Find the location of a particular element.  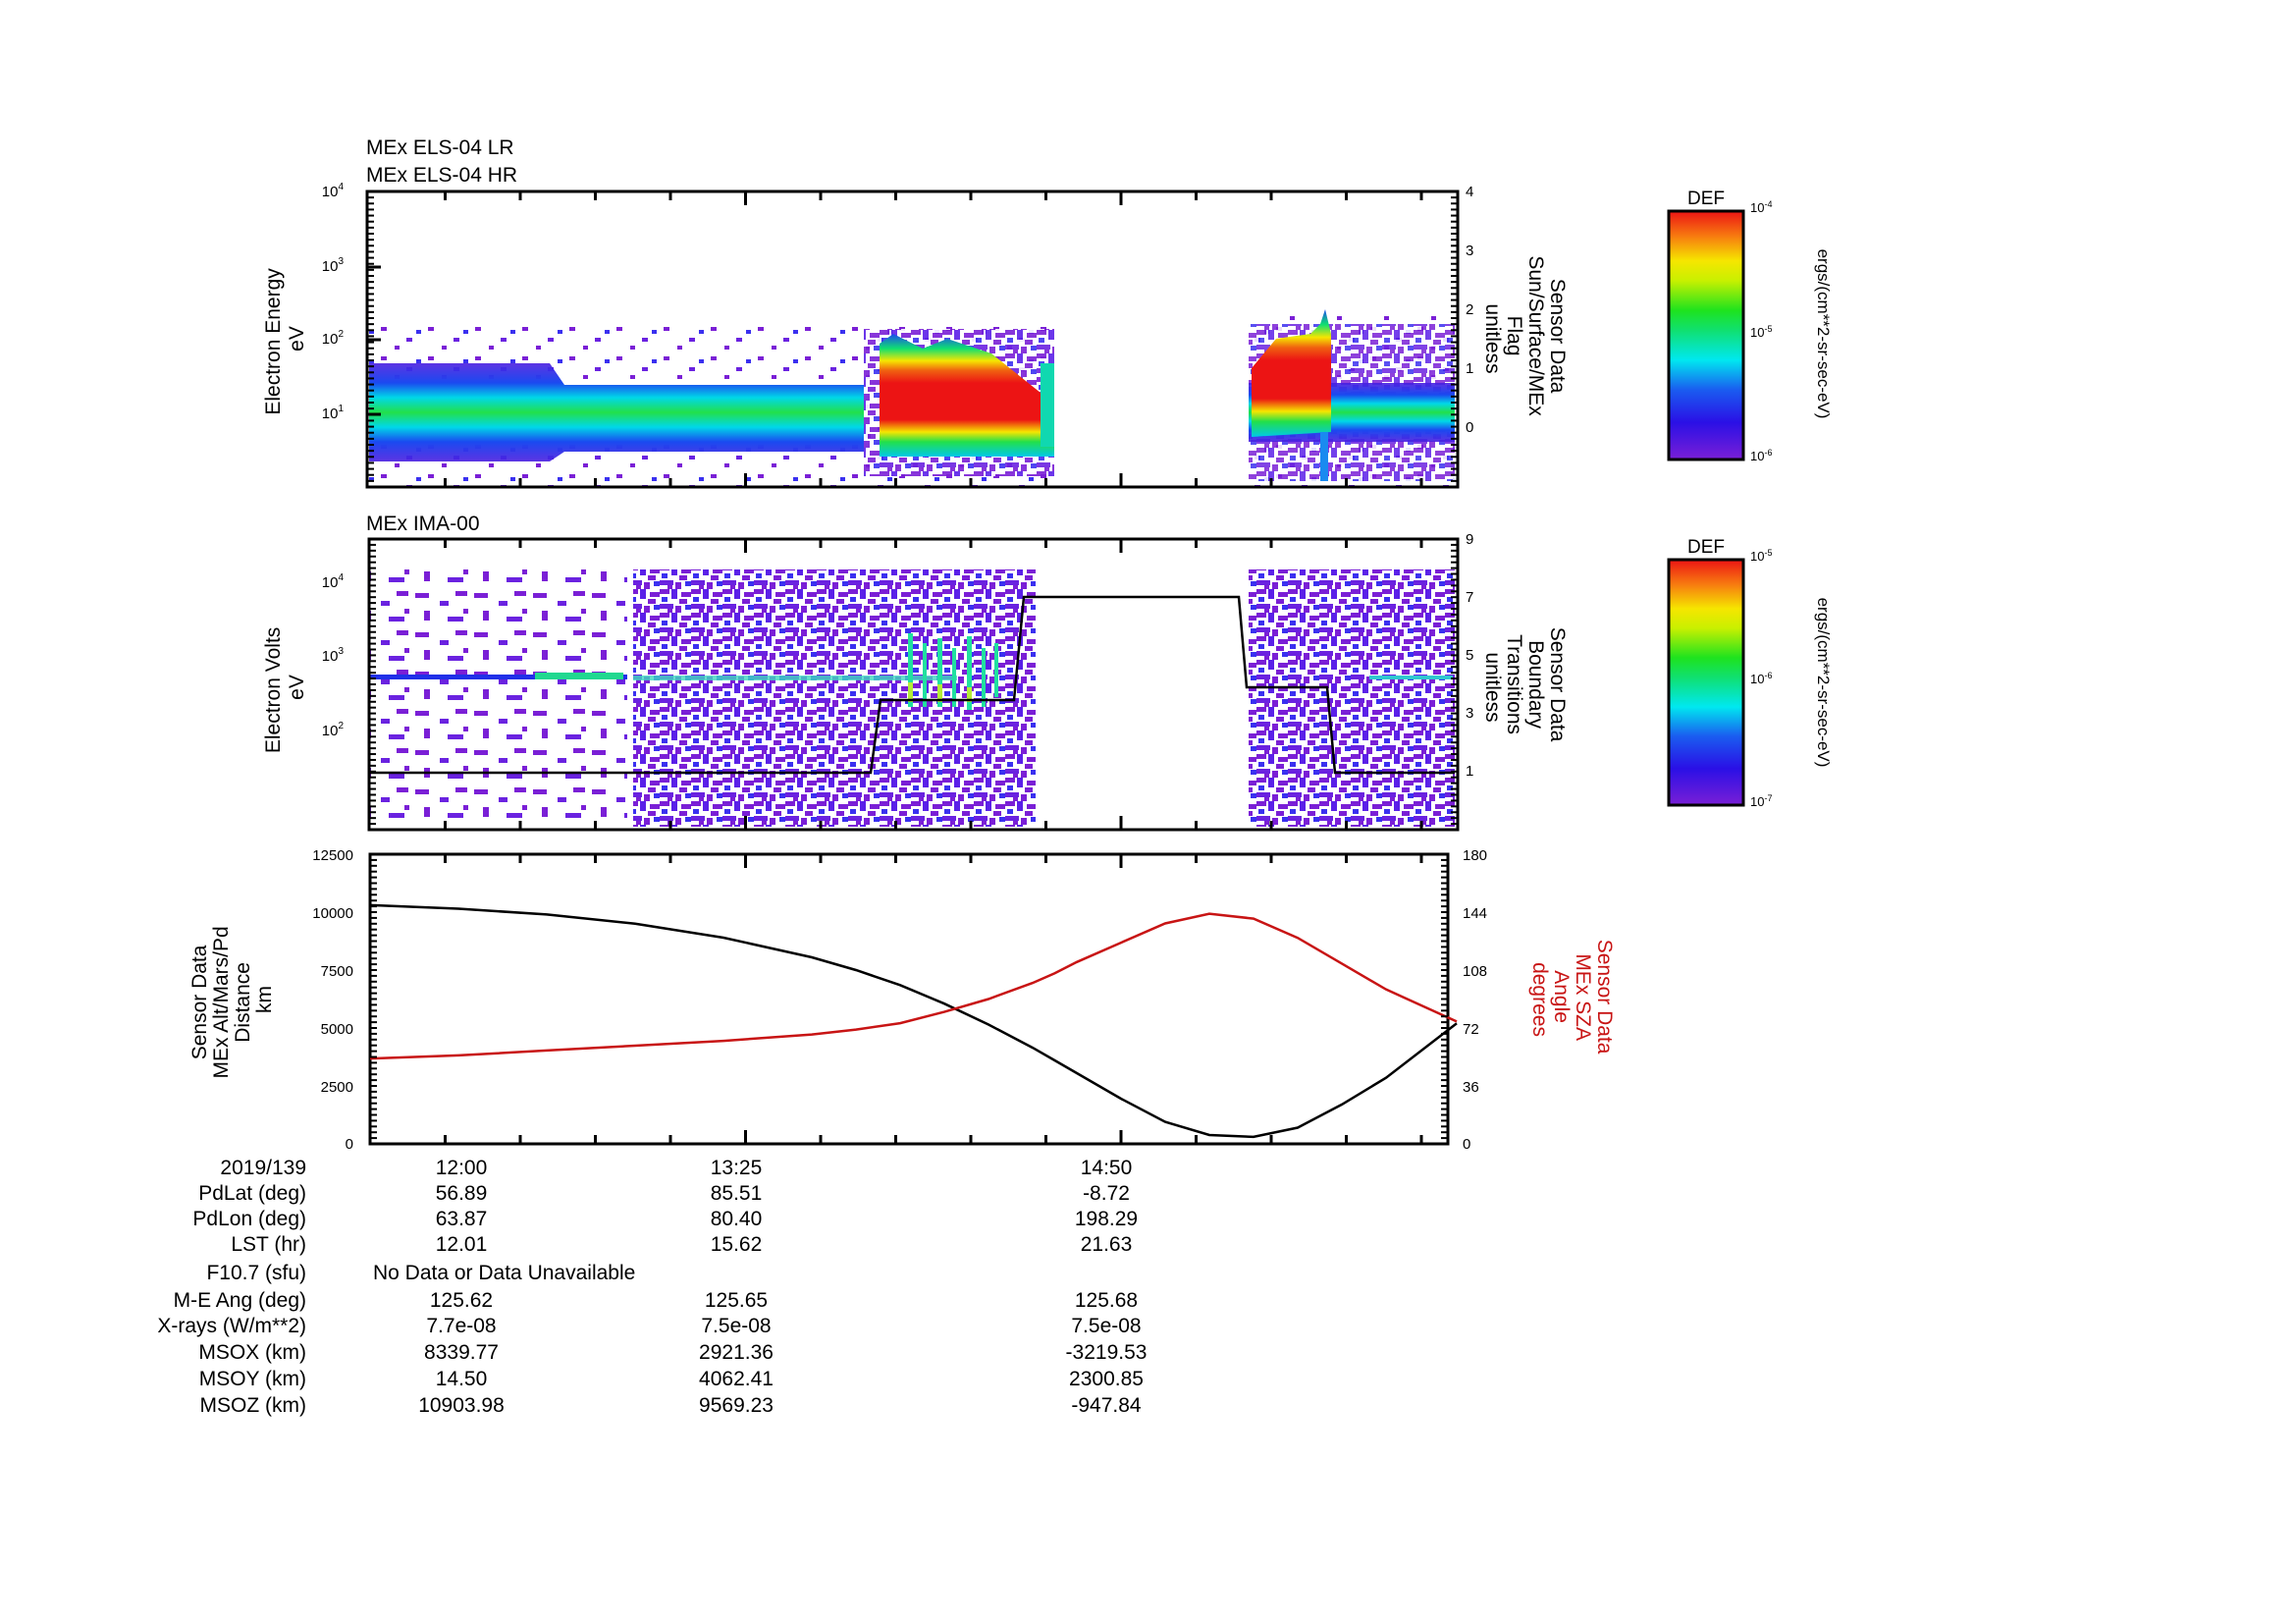

colorbar1-title: DEF is located at coordinates (1706, 199).